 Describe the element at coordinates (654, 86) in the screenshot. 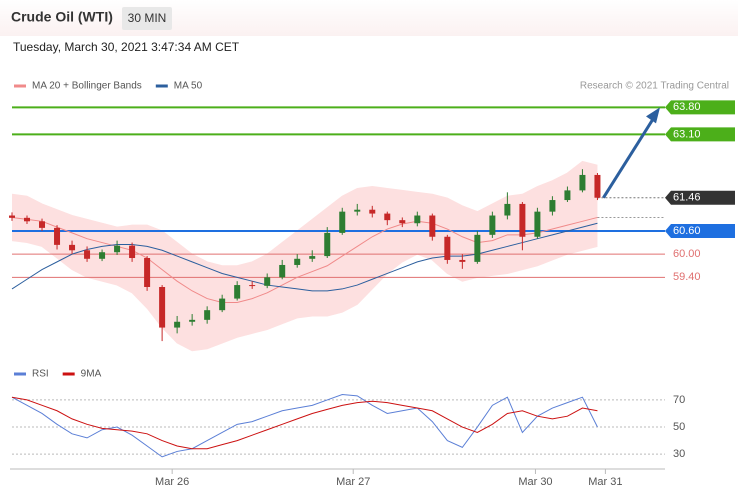

I see `credit: Research © 2021 Trading Central` at that location.